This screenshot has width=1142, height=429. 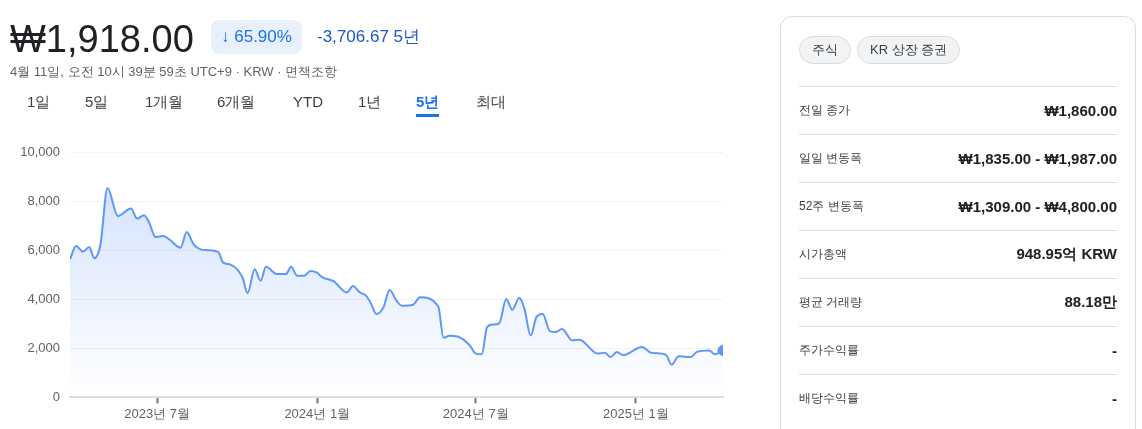 What do you see at coordinates (831, 206) in the screenshot?
I see `text: 52주 변동폭` at bounding box center [831, 206].